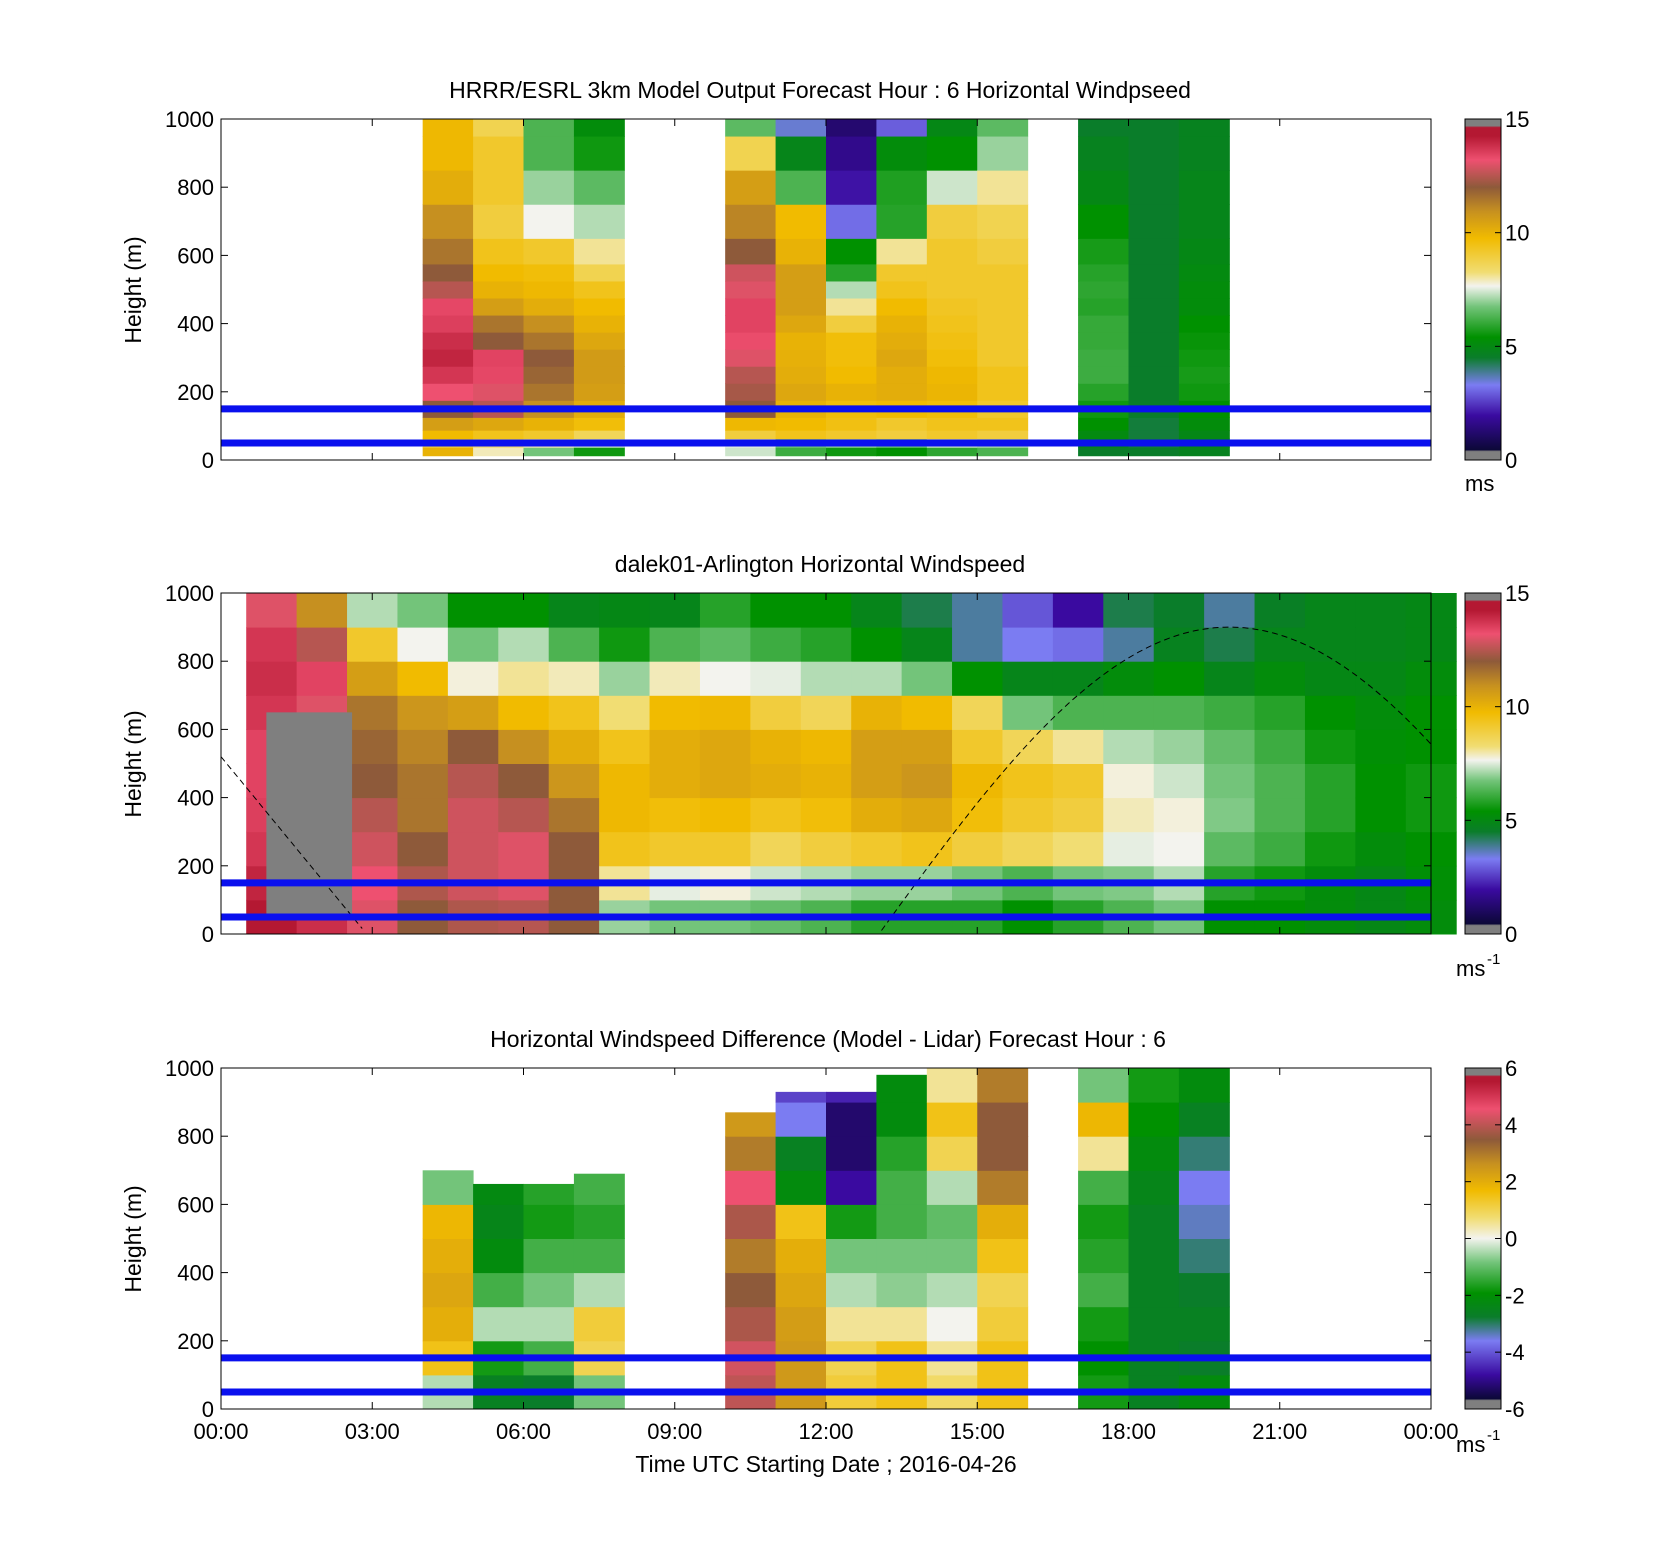 The width and height of the screenshot is (1680, 1561). Describe the element at coordinates (1511, 934) in the screenshot. I see `colorbar-tick-label: 0` at that location.